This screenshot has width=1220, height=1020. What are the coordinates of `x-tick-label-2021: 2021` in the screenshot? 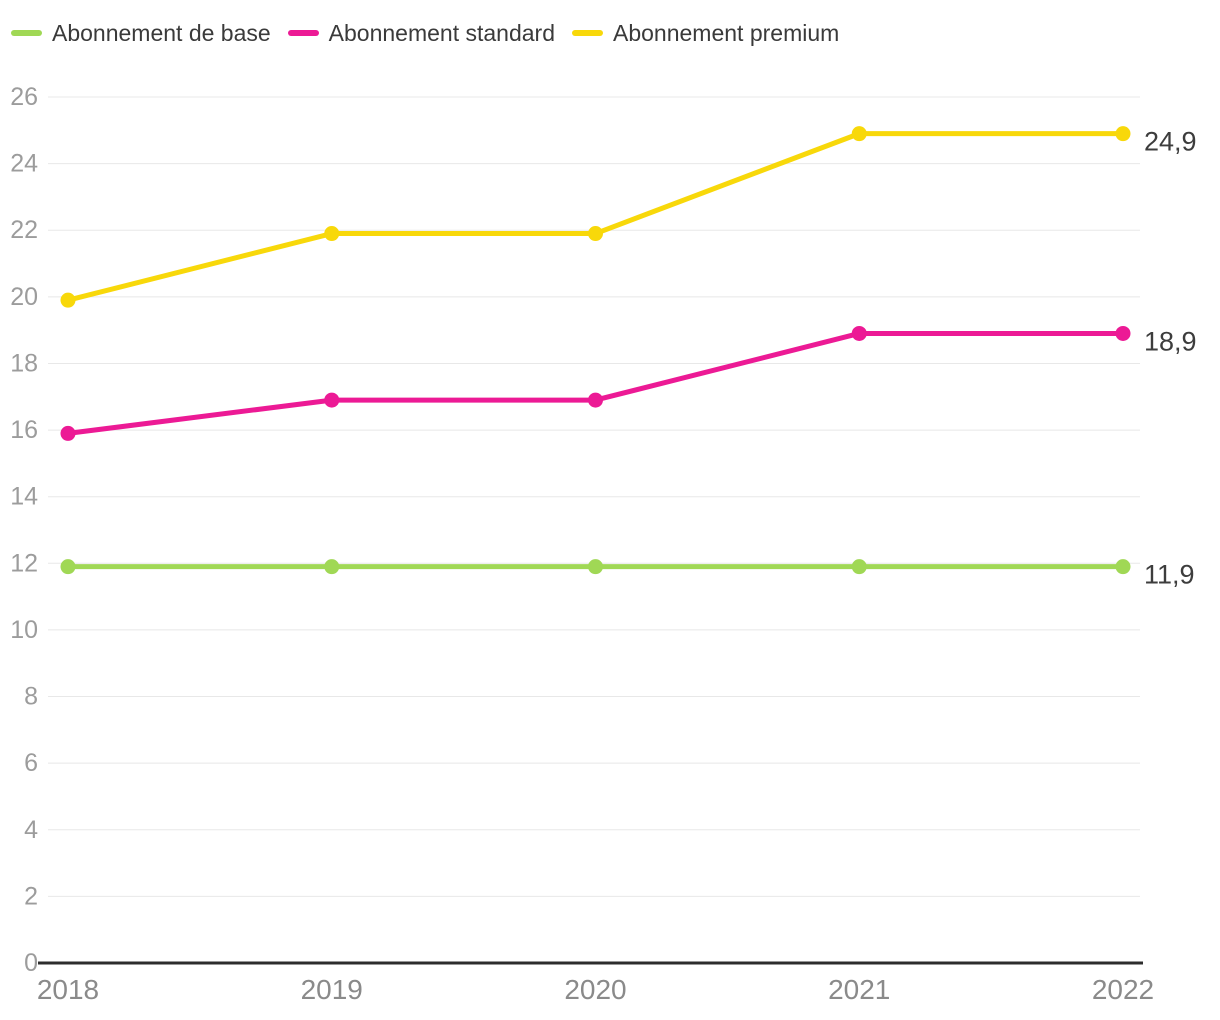 It's located at (859, 989).